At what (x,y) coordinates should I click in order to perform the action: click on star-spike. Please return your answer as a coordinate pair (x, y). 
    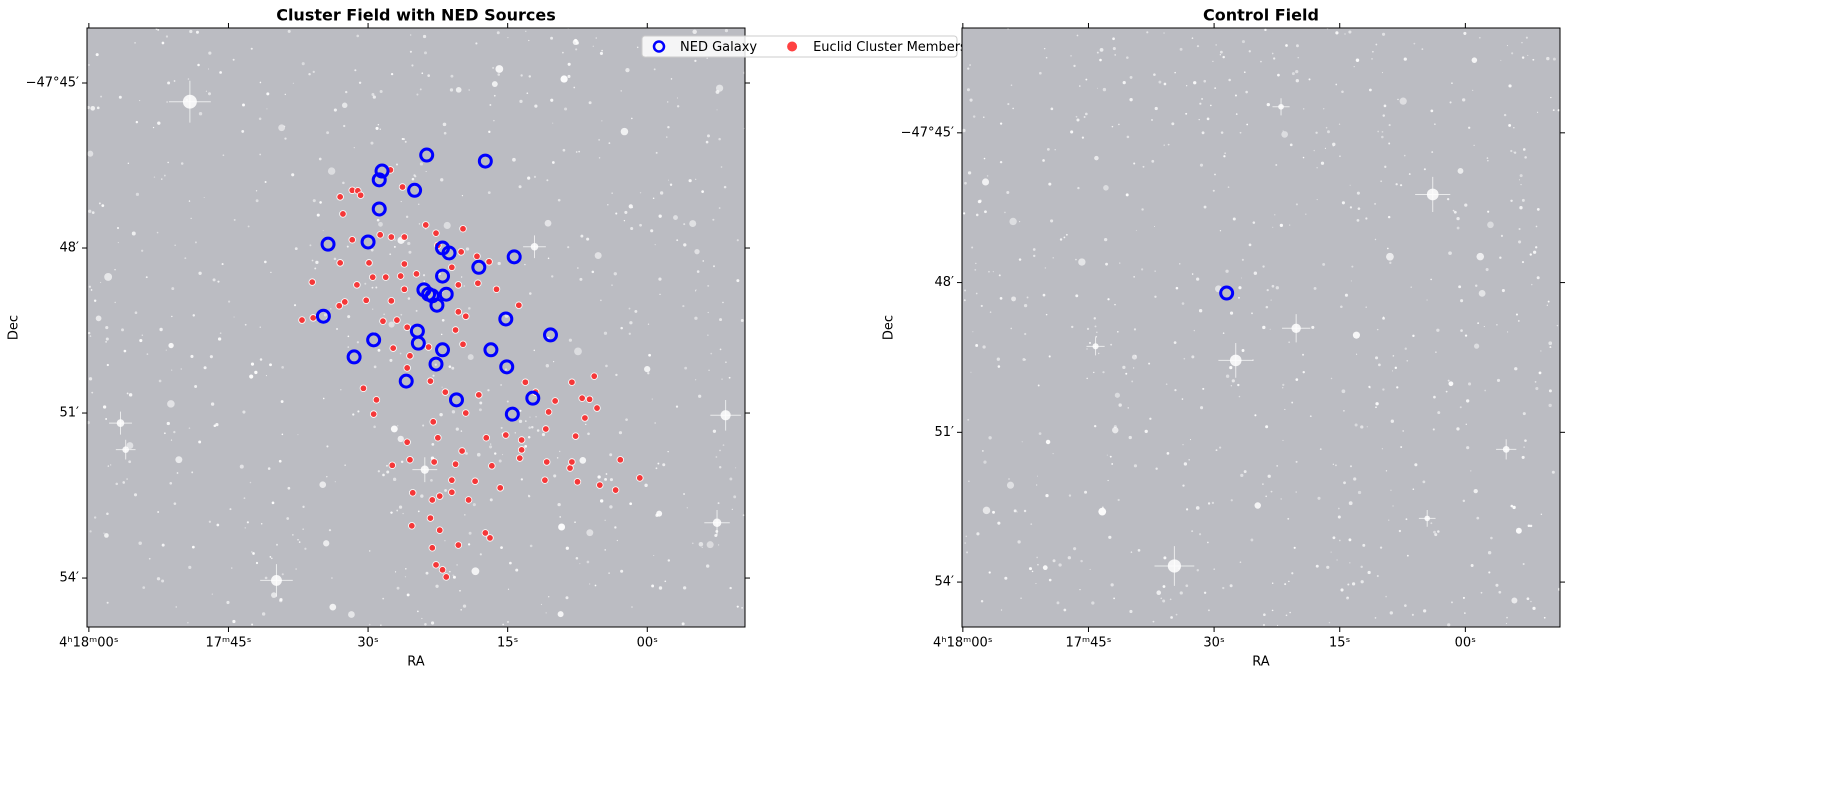
    Looking at the image, I should click on (189, 101).